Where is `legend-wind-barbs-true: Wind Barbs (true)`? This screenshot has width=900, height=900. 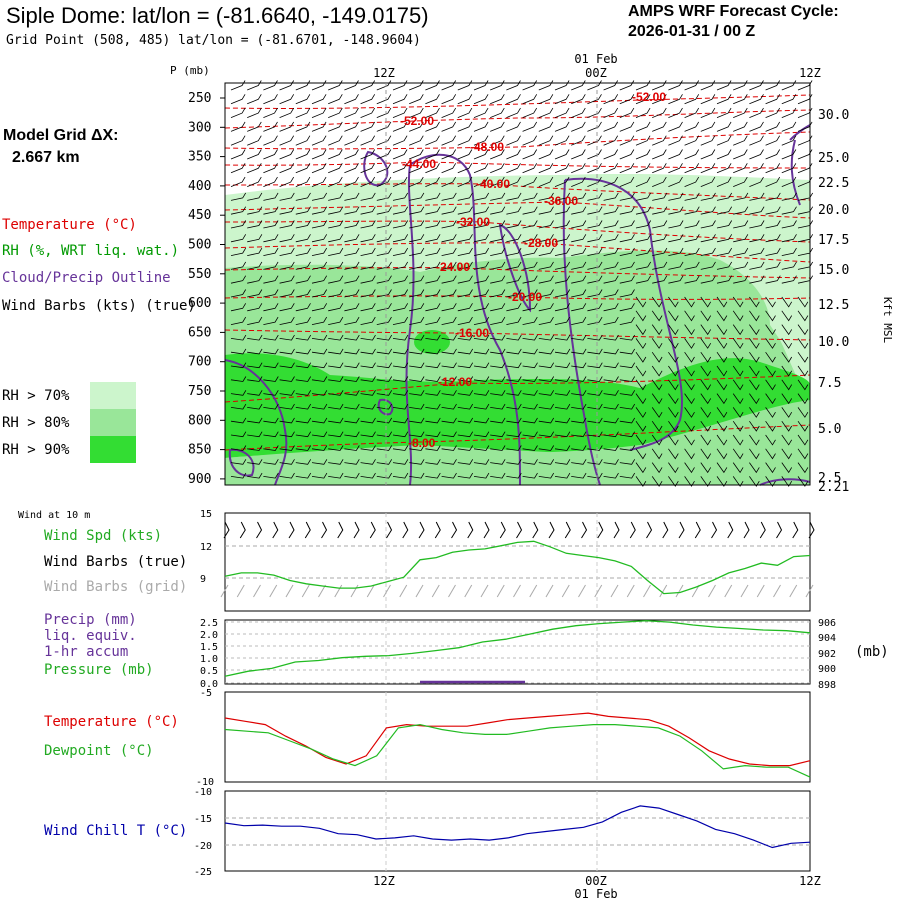 legend-wind-barbs-true: Wind Barbs (true) is located at coordinates (116, 562).